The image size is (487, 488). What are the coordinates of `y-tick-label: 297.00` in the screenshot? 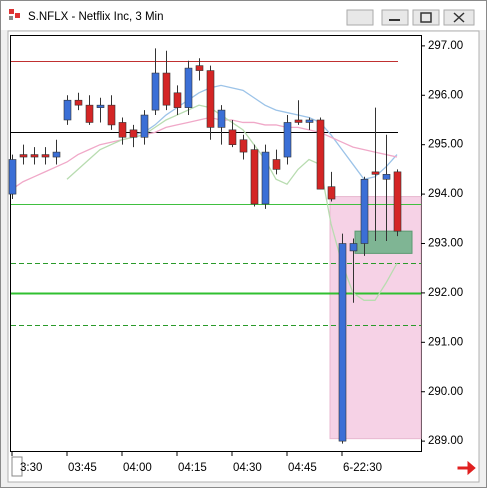 It's located at (445, 46).